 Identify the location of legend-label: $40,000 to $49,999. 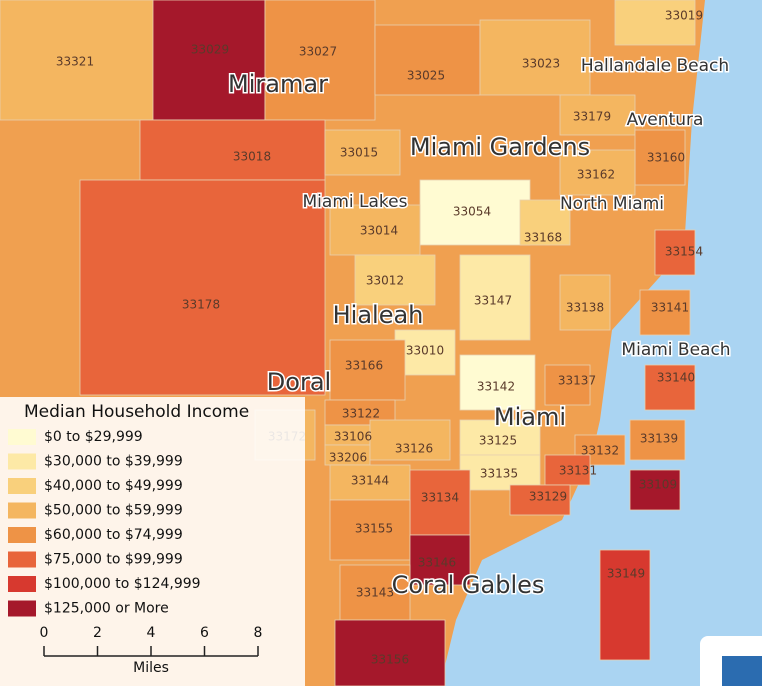
(113, 486).